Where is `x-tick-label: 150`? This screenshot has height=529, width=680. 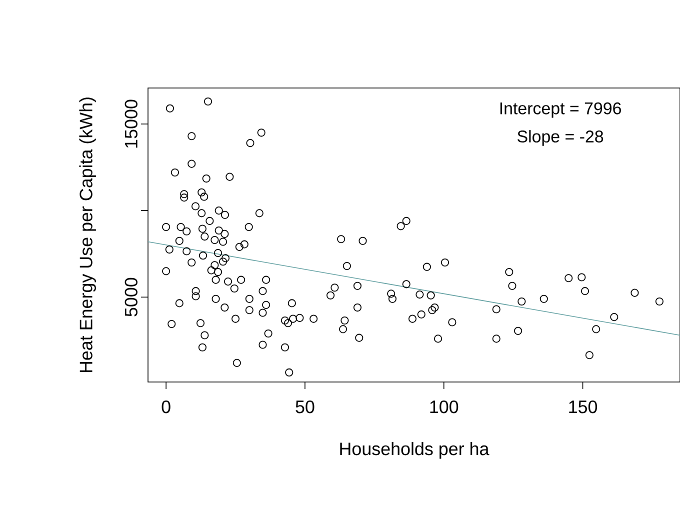
x-tick-label: 150 is located at coordinates (583, 407).